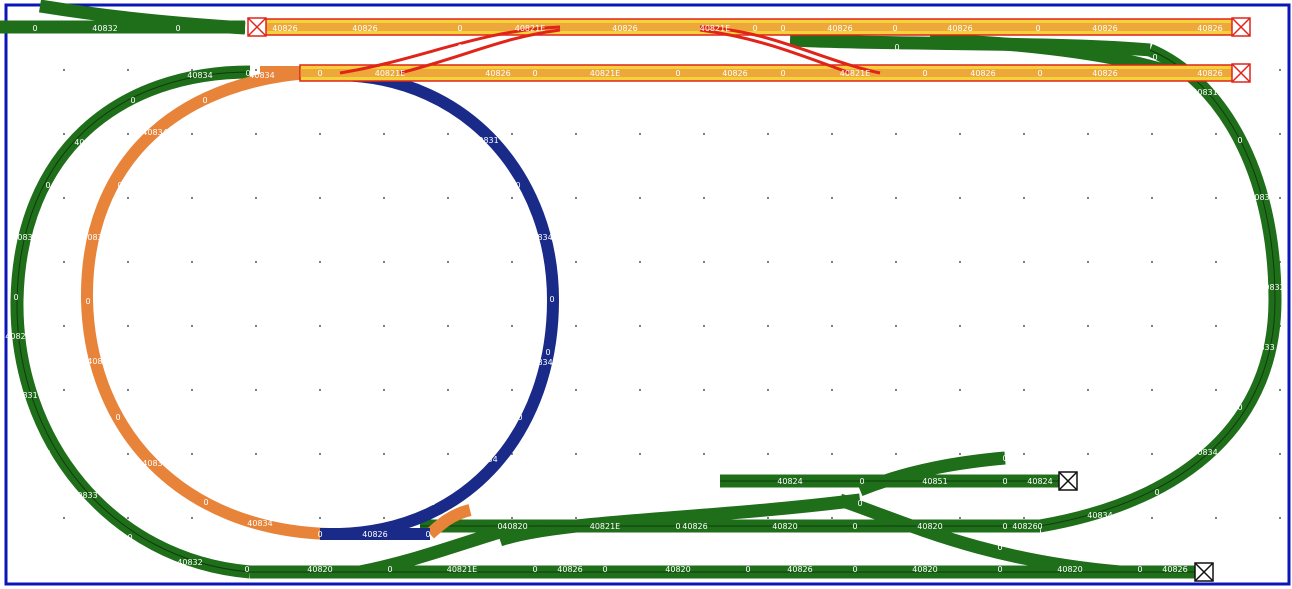 The height and width of the screenshot is (589, 1292). I want to click on track-part-label: 40832, so click(189, 562).